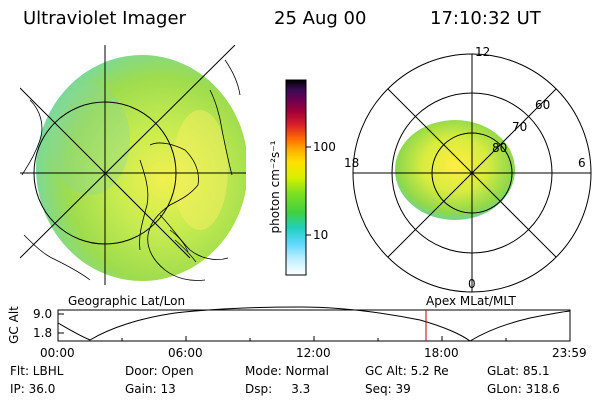 The width and height of the screenshot is (600, 400). What do you see at coordinates (287, 371) in the screenshot?
I see `mode-label: Mode: Normal` at bounding box center [287, 371].